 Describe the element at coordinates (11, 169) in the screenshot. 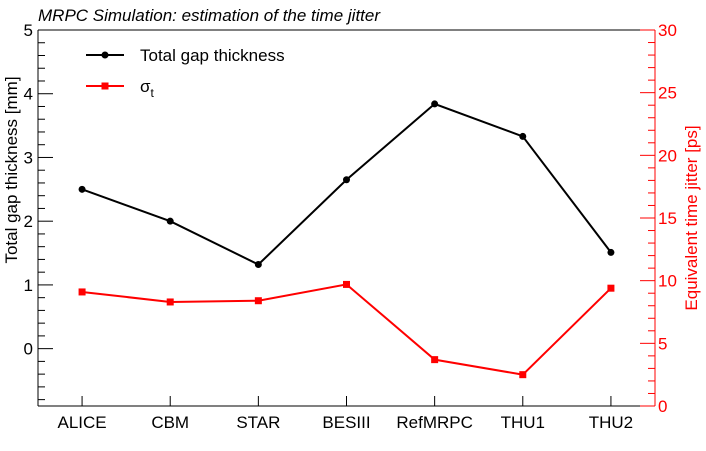

I see `y-axis-label: Total gap thickness [mm]` at that location.